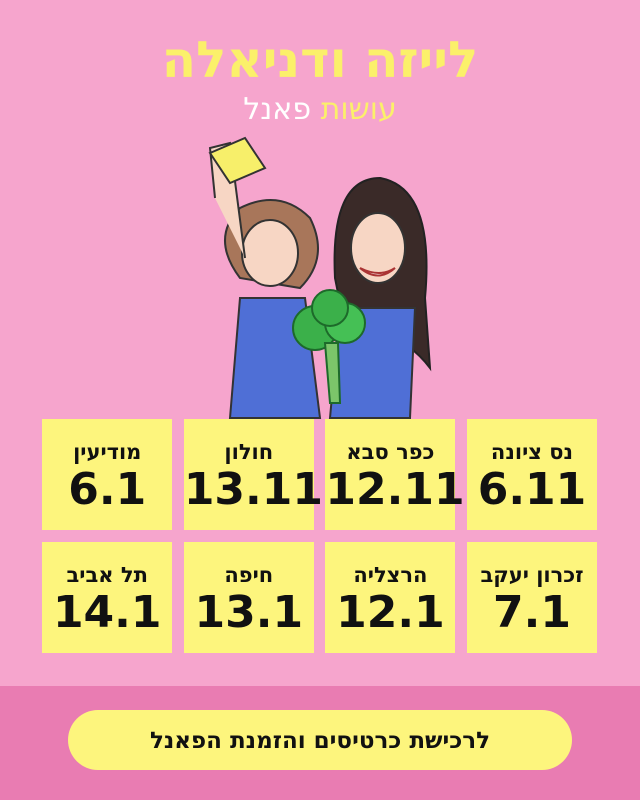 Image resolution: width=640 pixels, height=800 pixels. What do you see at coordinates (107, 452) in the screenshot?
I see `show-city: מודיעין` at bounding box center [107, 452].